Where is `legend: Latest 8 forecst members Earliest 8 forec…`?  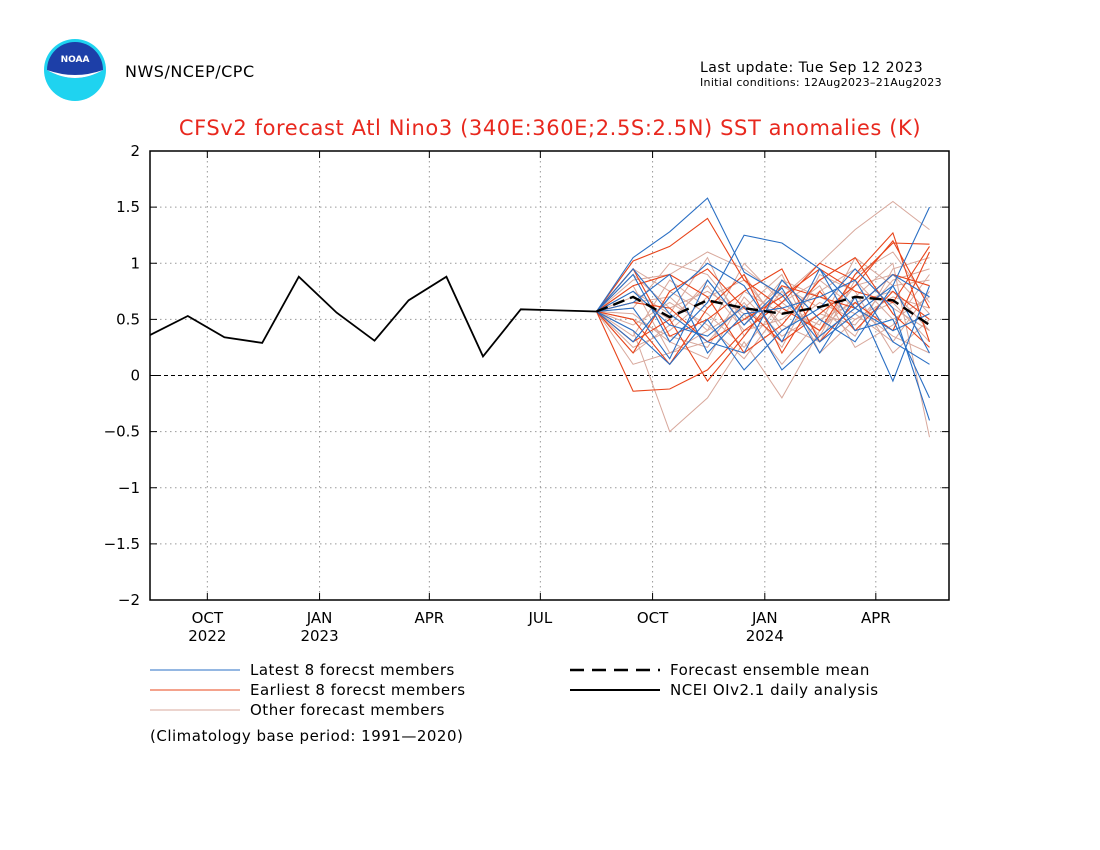
legend: Latest 8 forecst members Earliest 8 forec… is located at coordinates (514, 690).